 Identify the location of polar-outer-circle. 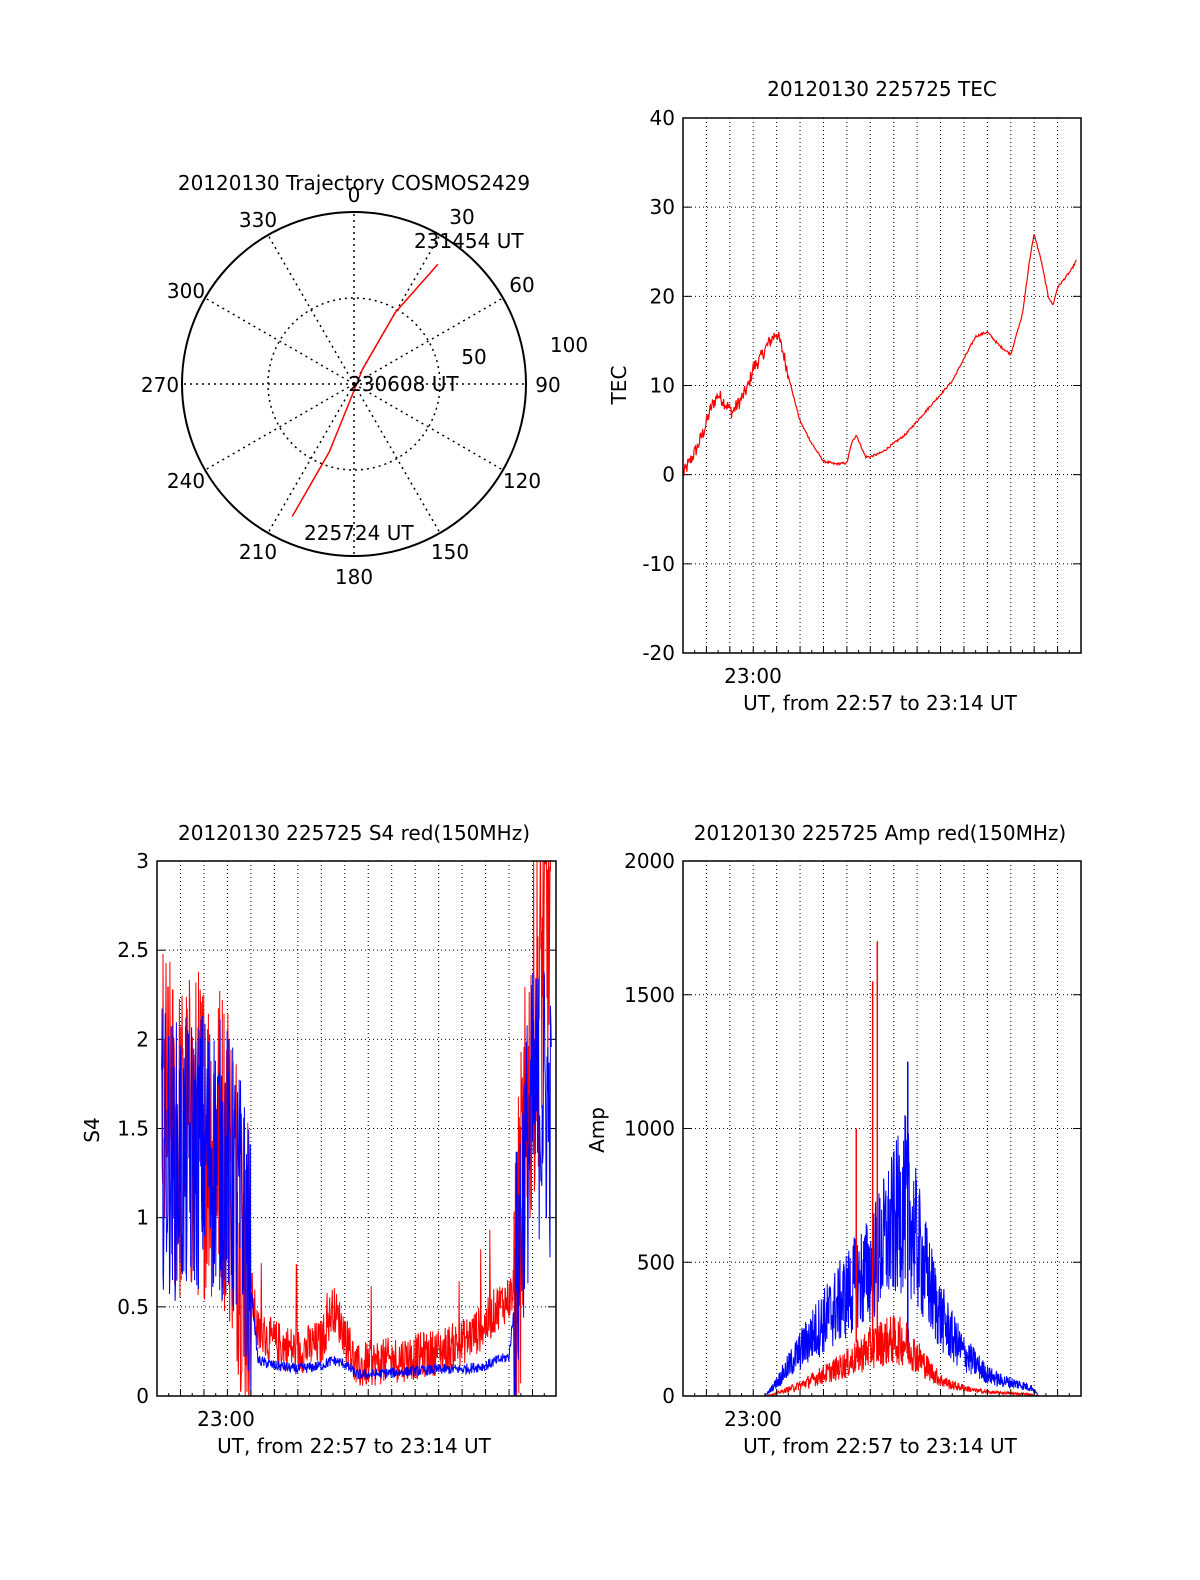
(354, 384).